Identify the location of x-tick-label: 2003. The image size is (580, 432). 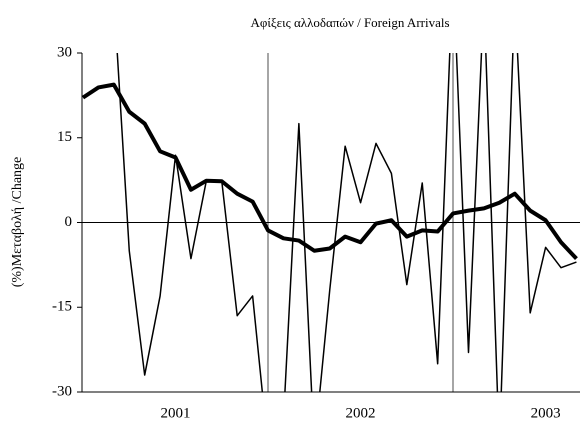
(546, 413).